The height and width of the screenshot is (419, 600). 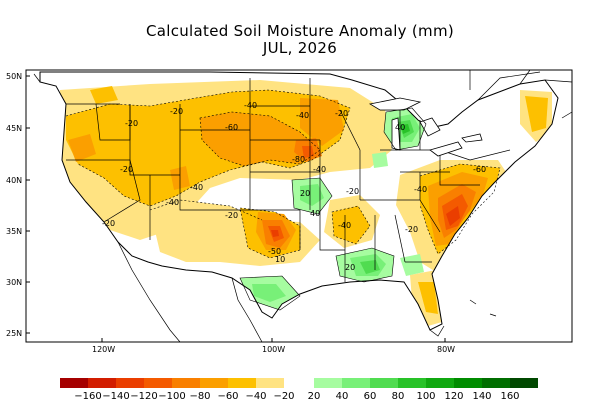 What do you see at coordinates (300, 48) in the screenshot?
I see `map-subtitle: JUL, 2026` at bounding box center [300, 48].